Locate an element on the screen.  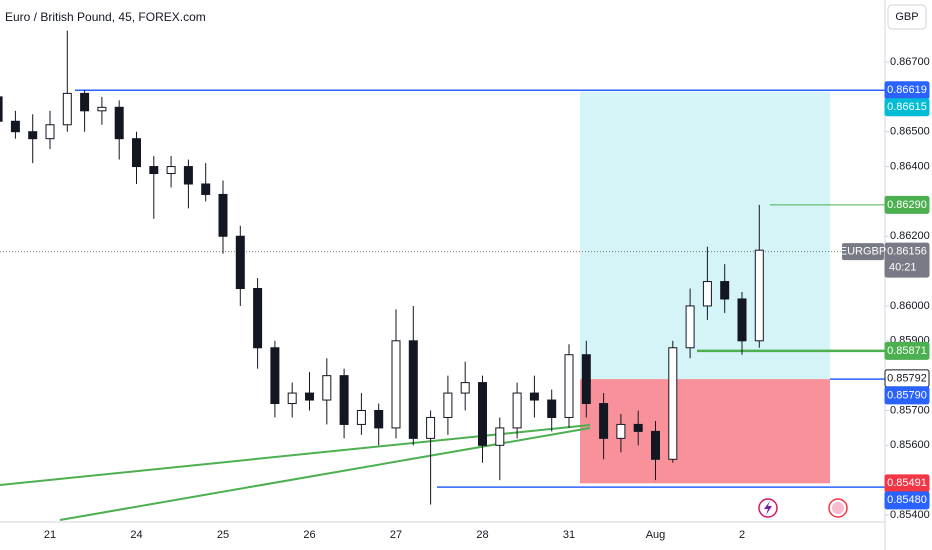
flag-fill is located at coordinates (838, 508).